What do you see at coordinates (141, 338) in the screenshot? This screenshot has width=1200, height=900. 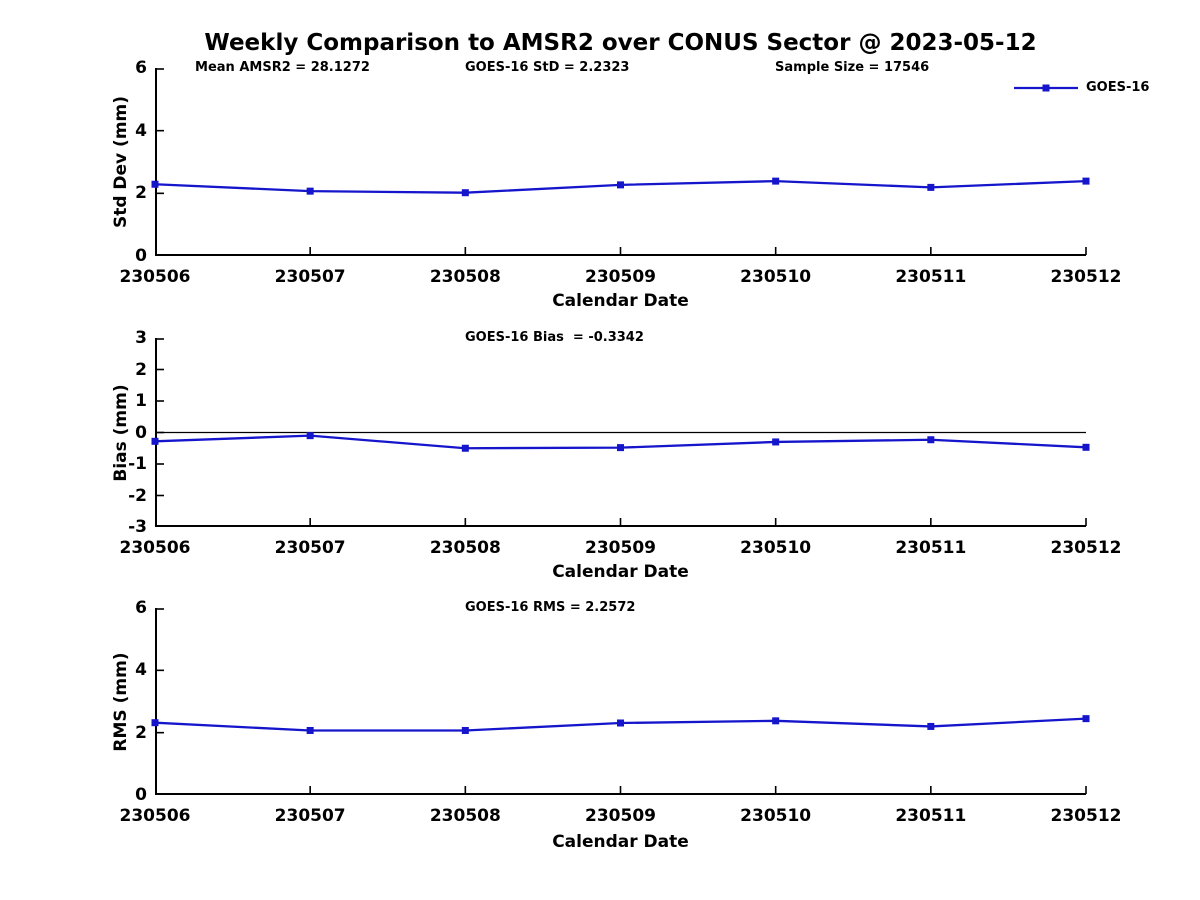 I see `y-tick-label: 3` at bounding box center [141, 338].